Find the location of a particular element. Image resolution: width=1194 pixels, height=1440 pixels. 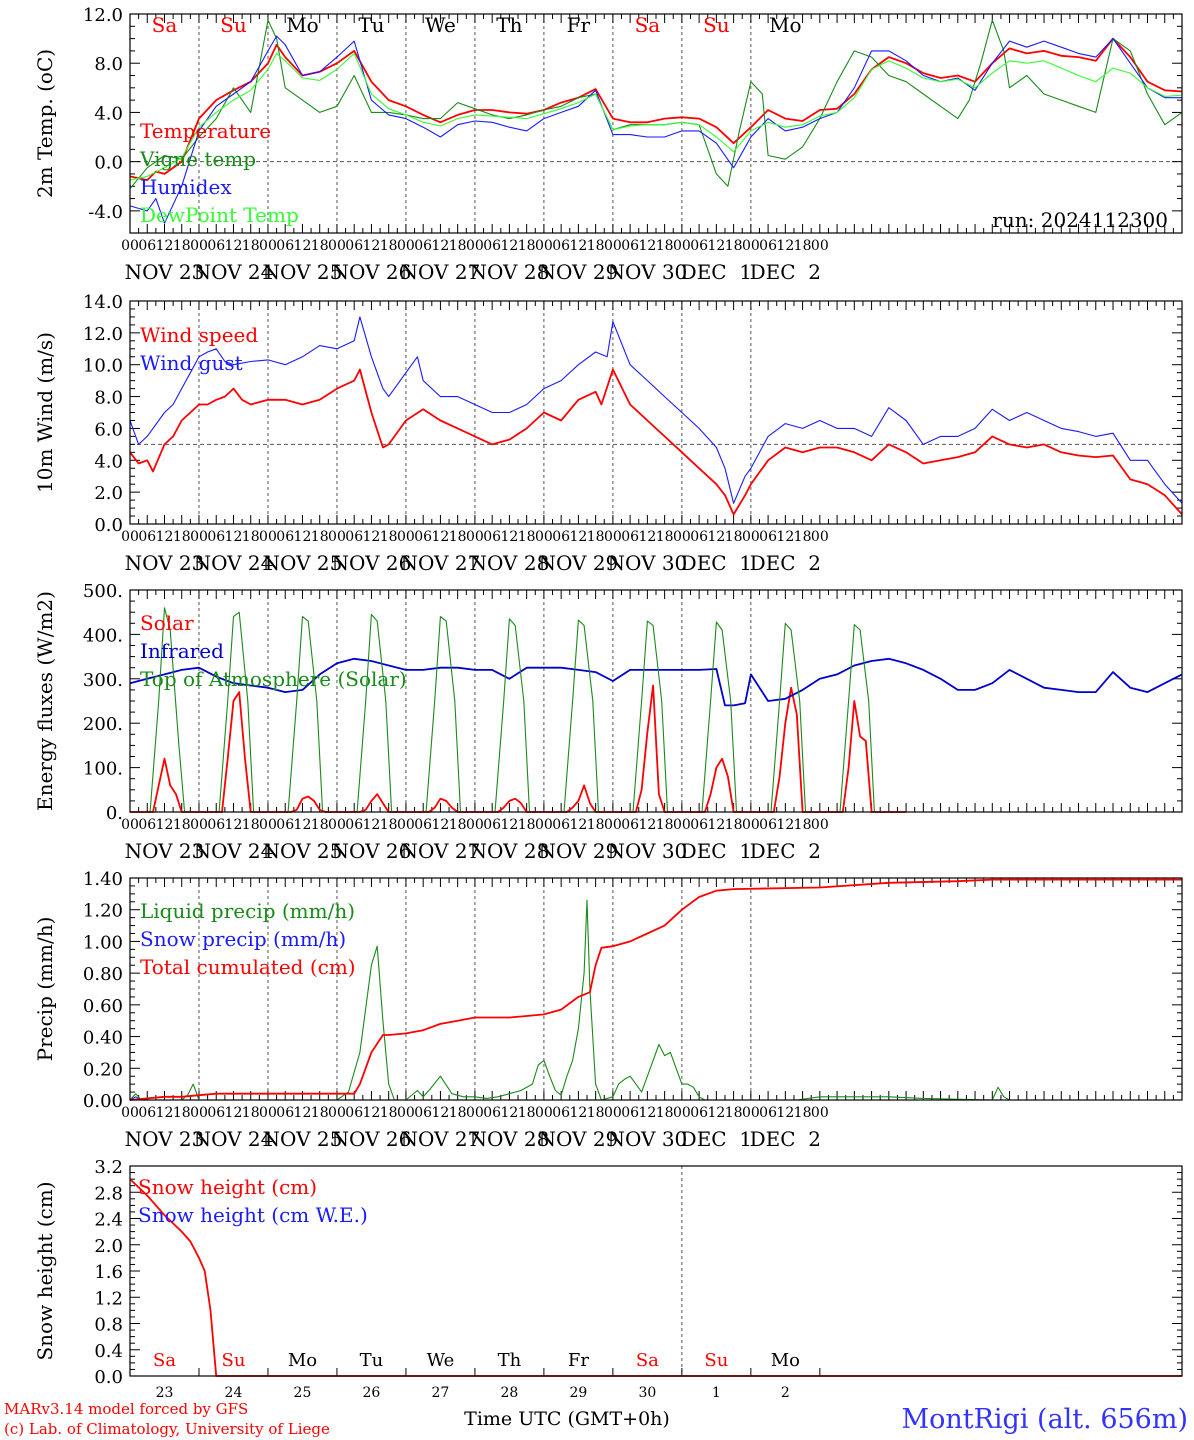

plot-frame is located at coordinates (656, 412).